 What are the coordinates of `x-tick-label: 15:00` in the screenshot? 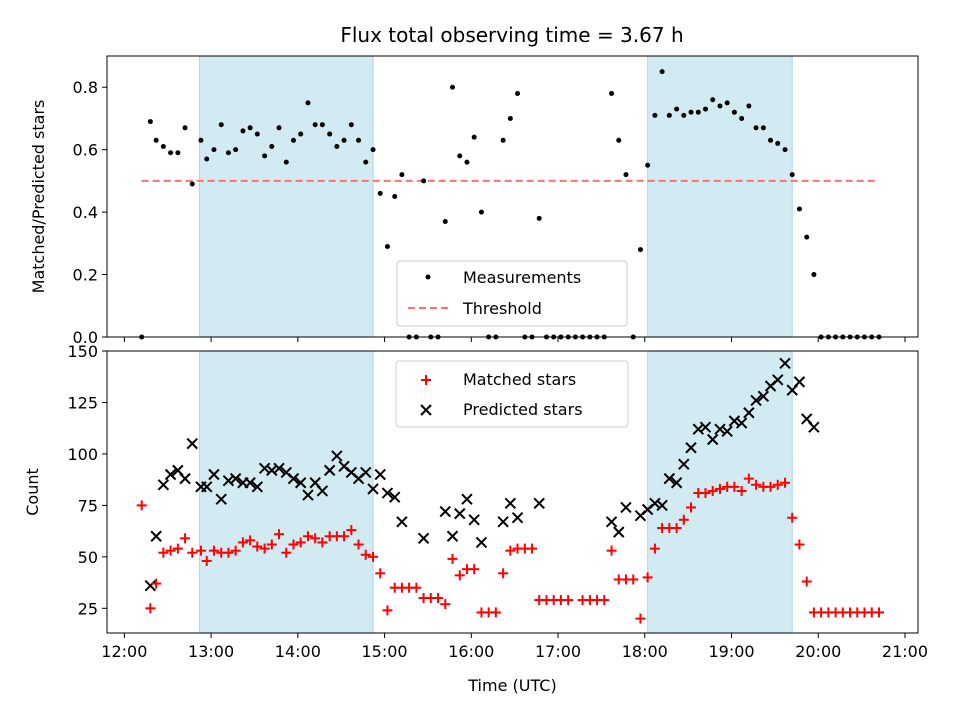 It's located at (385, 651).